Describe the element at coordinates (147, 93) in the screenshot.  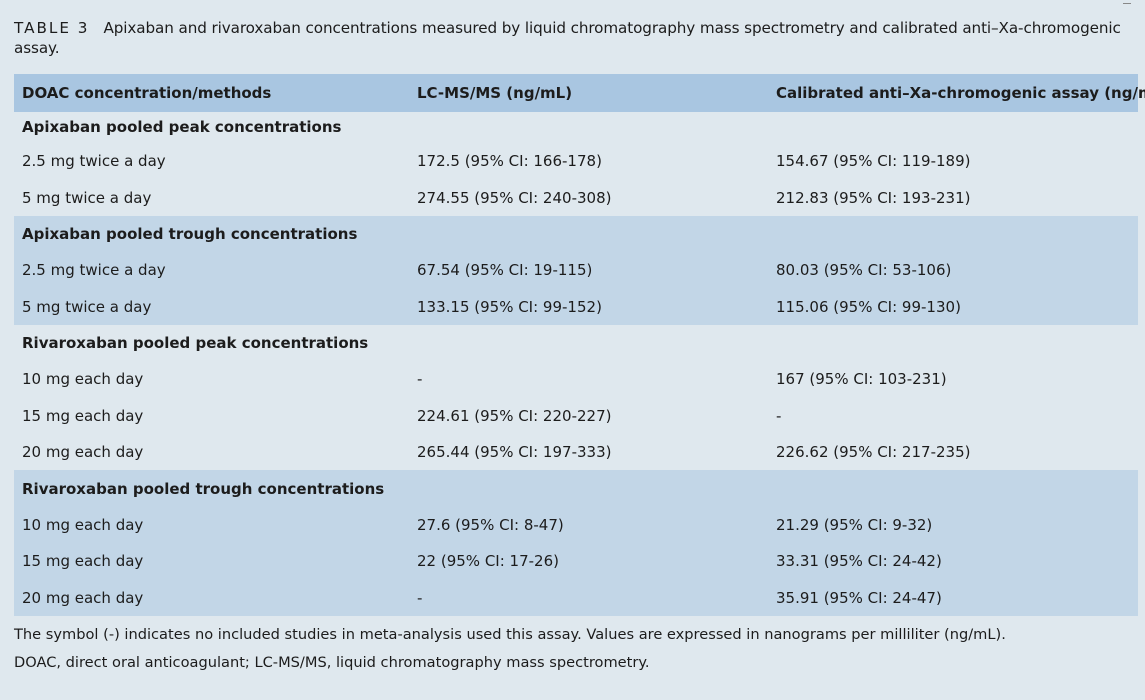
I see `header-doac-methods: DOAC concentration/methods` at that location.